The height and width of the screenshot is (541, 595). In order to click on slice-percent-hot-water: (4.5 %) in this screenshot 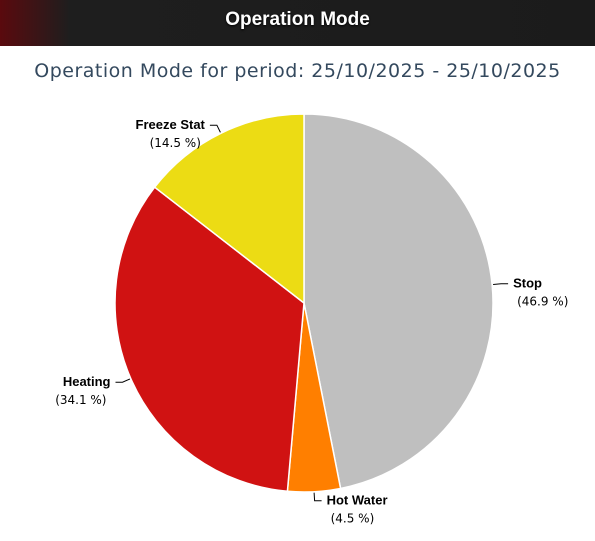, I will do `click(353, 519)`.